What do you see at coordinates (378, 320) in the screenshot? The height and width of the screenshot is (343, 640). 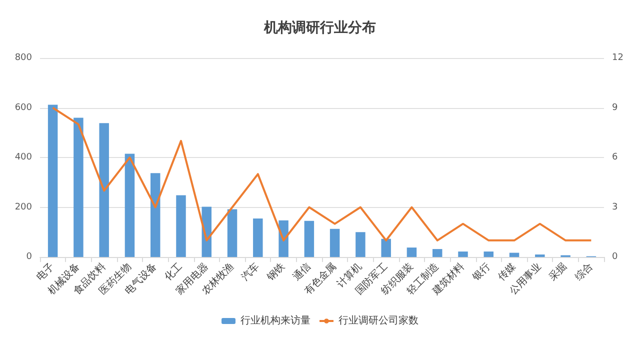 I see `legend-label: 行业调研公司家数` at bounding box center [378, 320].